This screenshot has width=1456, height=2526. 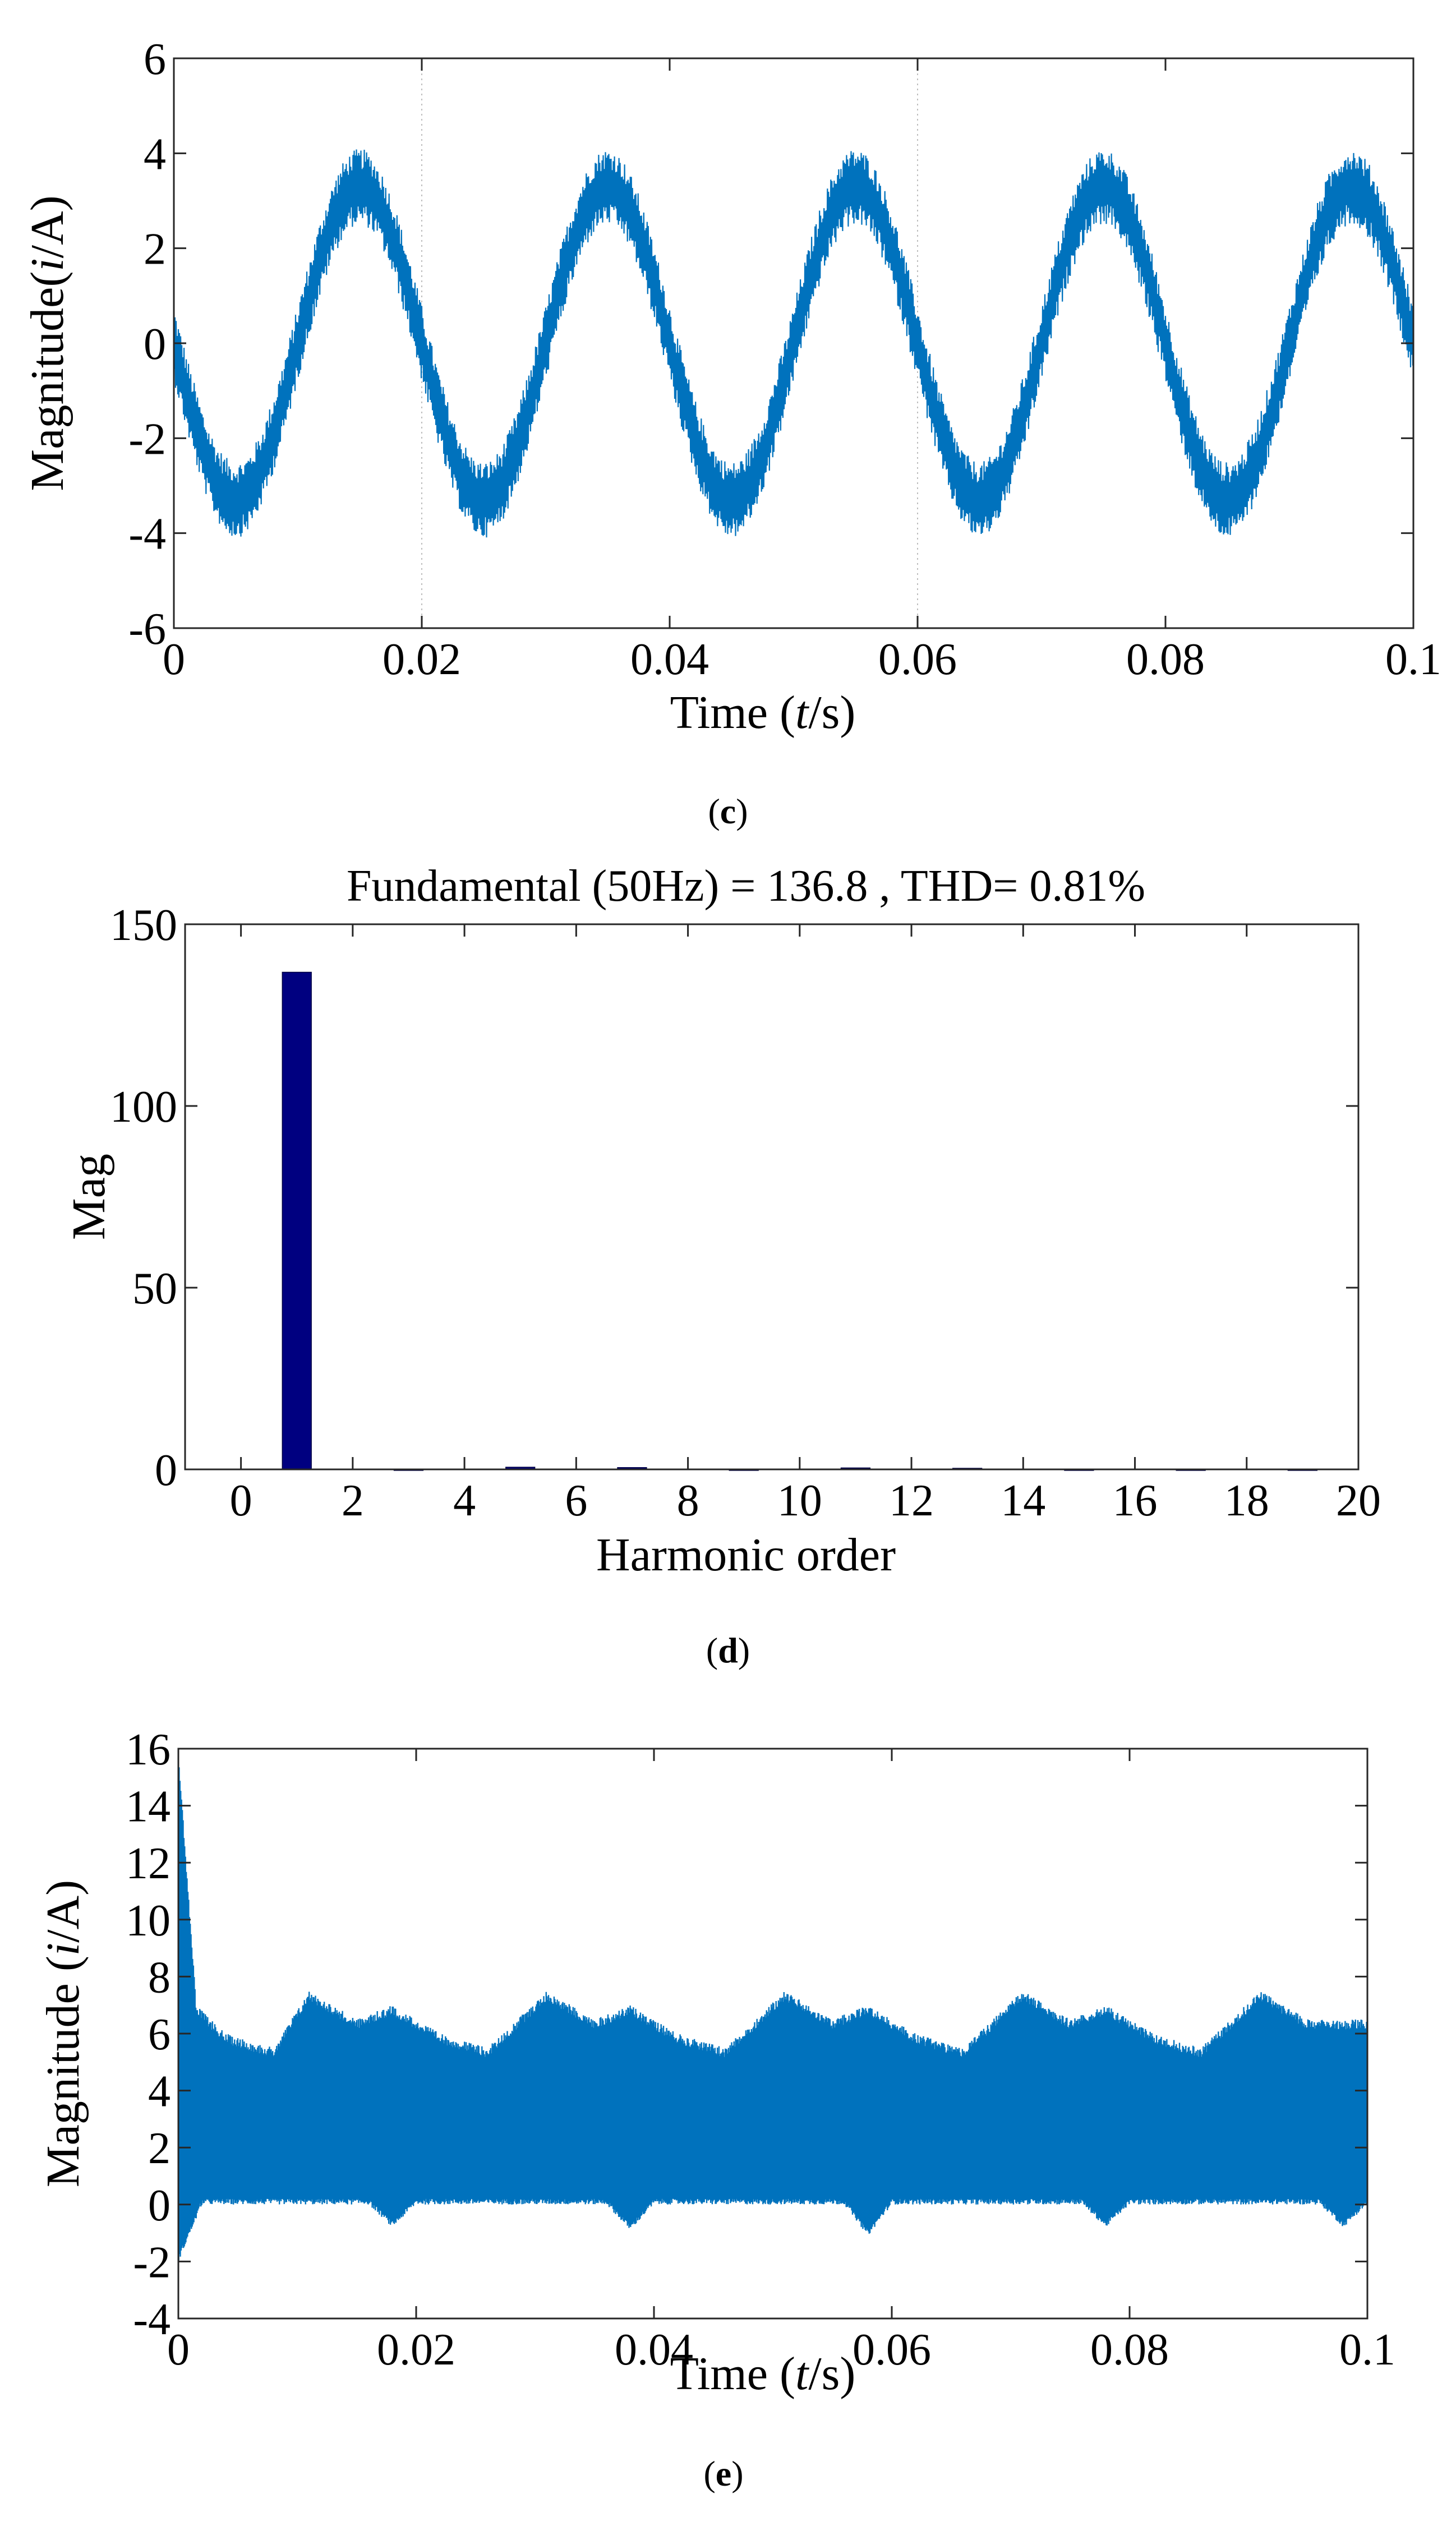 I want to click on d-y-tick-label: 150, so click(x=143, y=925).